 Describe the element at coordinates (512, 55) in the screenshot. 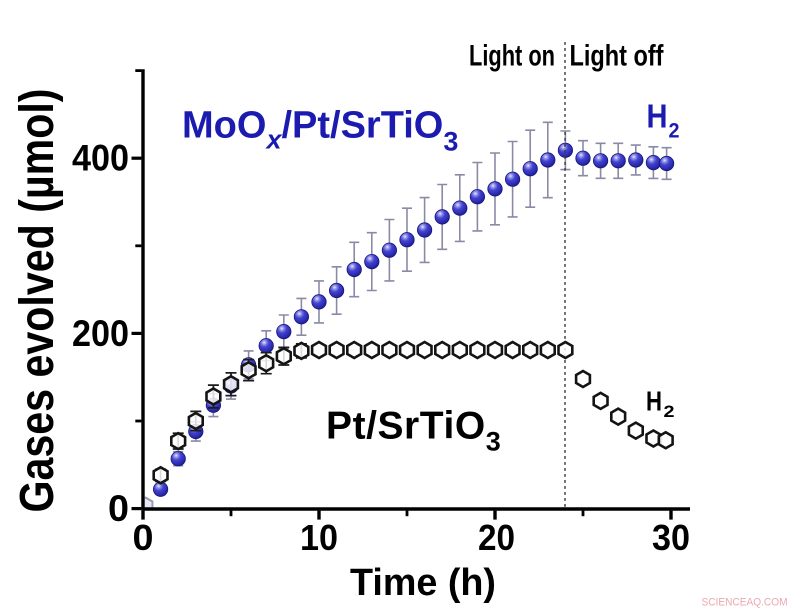

I see `svg-text: Light on` at that location.